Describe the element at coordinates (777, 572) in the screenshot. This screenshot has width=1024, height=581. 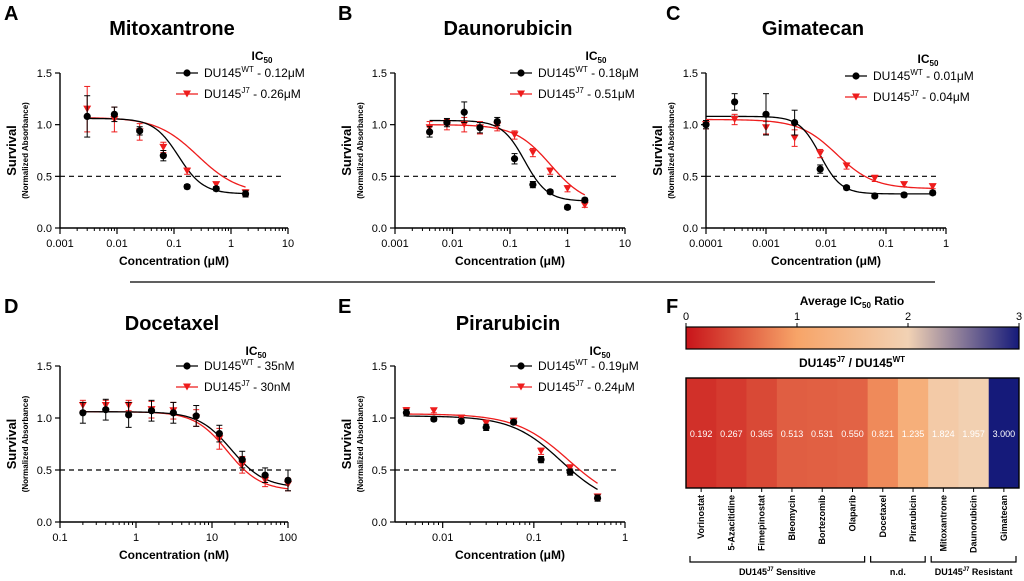
I see `group-label: DU145J7 Sensitive` at that location.